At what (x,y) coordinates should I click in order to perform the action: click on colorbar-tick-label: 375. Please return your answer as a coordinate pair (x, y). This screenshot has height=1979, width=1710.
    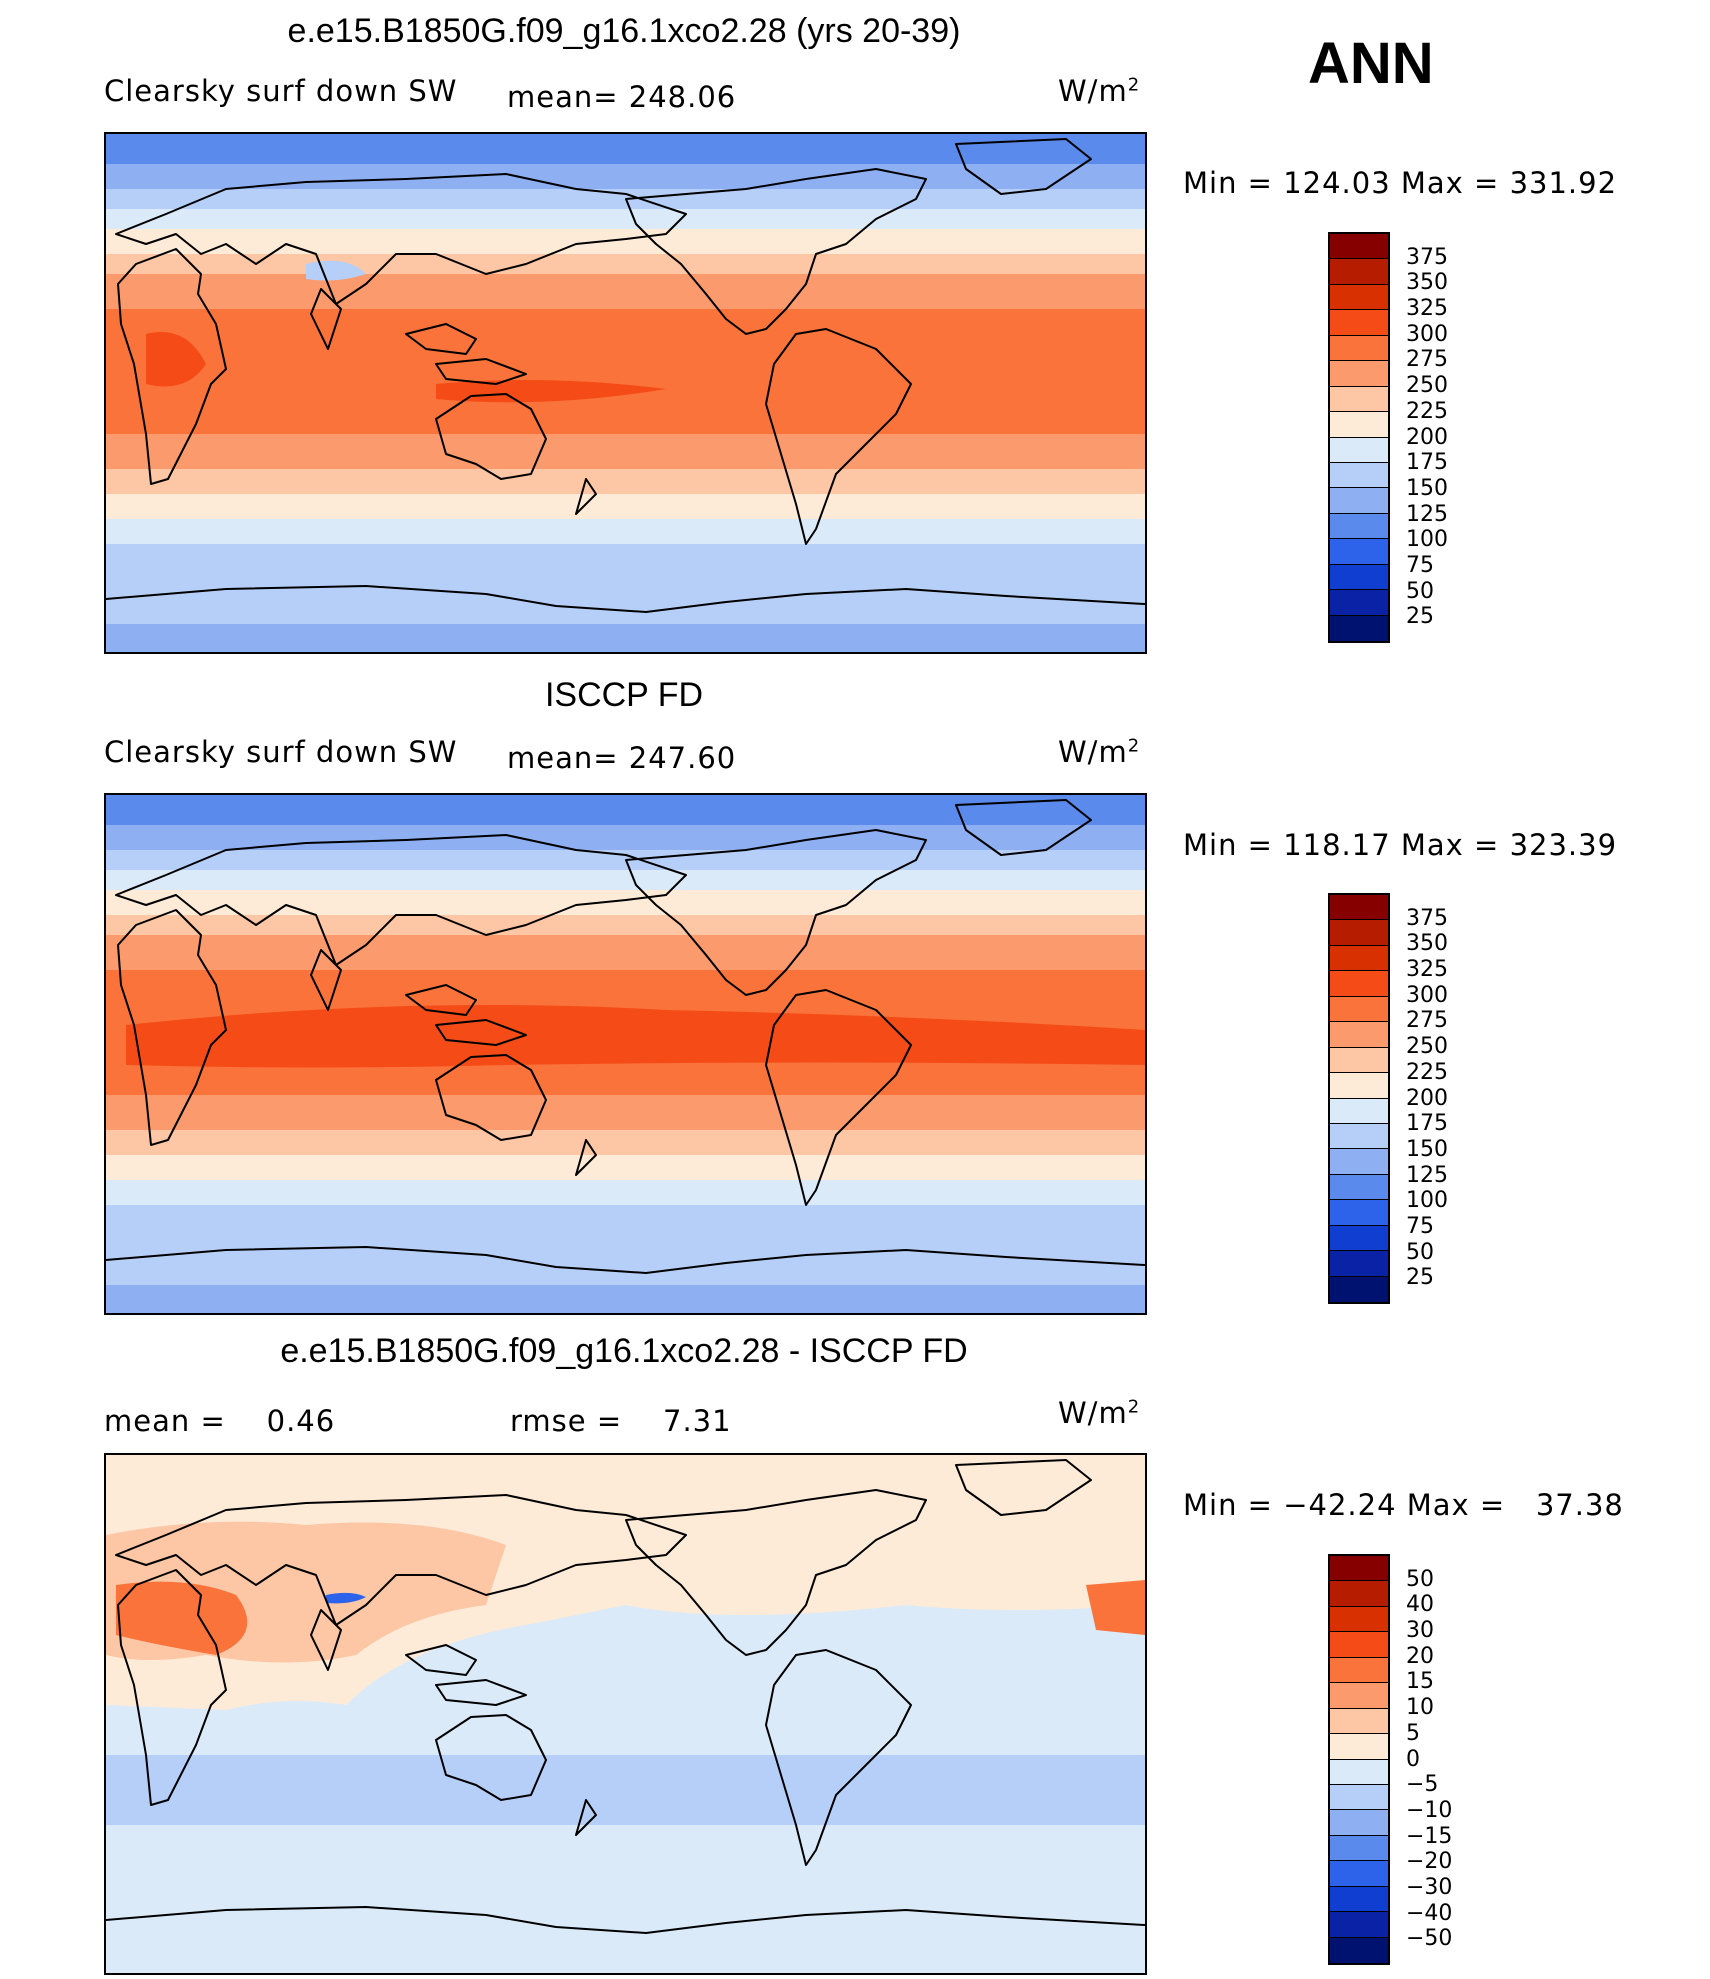
    Looking at the image, I should click on (1427, 257).